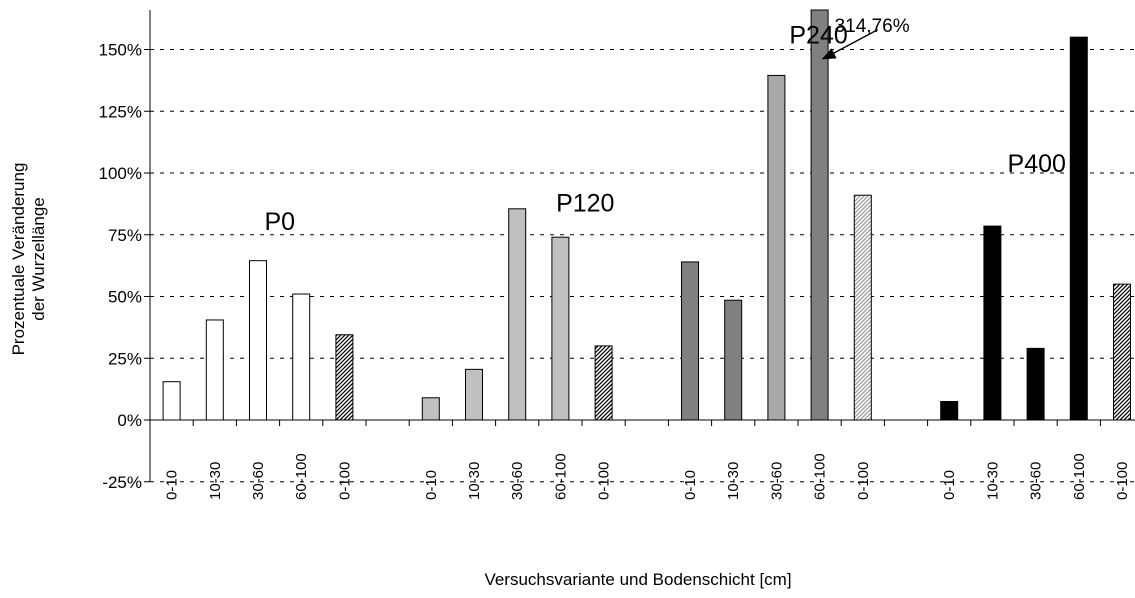 The height and width of the screenshot is (598, 1135). What do you see at coordinates (125, 297) in the screenshot?
I see `y-tick-label: 50%` at bounding box center [125, 297].